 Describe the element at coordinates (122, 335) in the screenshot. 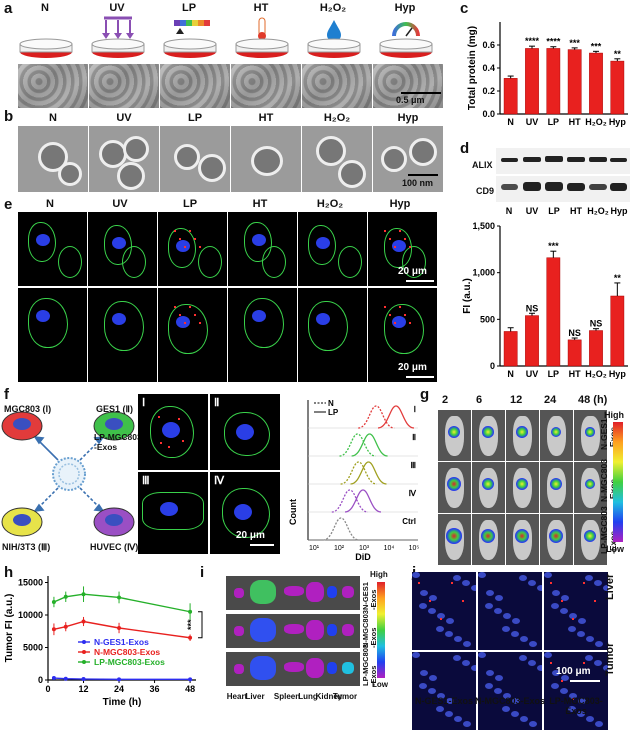

I see `conf-image-r1-c1` at that location.